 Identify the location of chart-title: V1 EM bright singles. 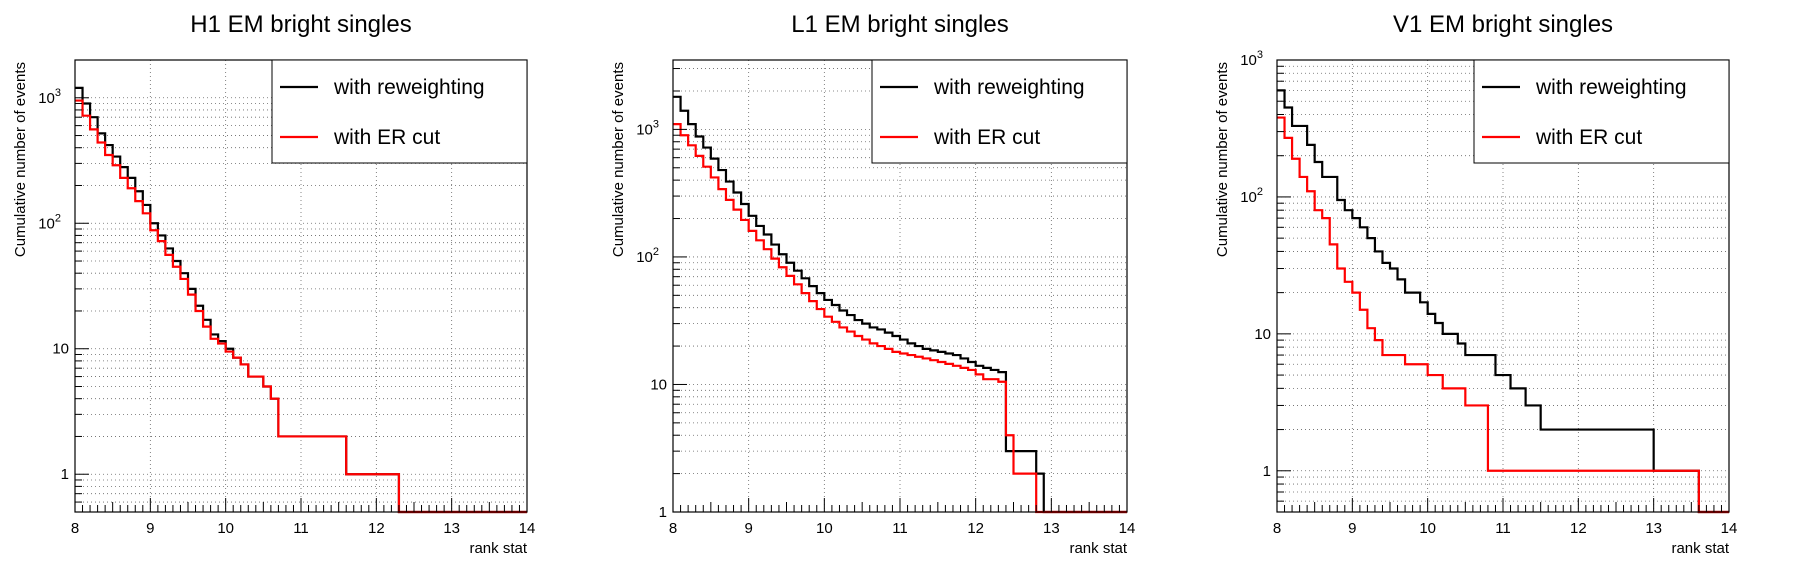
(1503, 24).